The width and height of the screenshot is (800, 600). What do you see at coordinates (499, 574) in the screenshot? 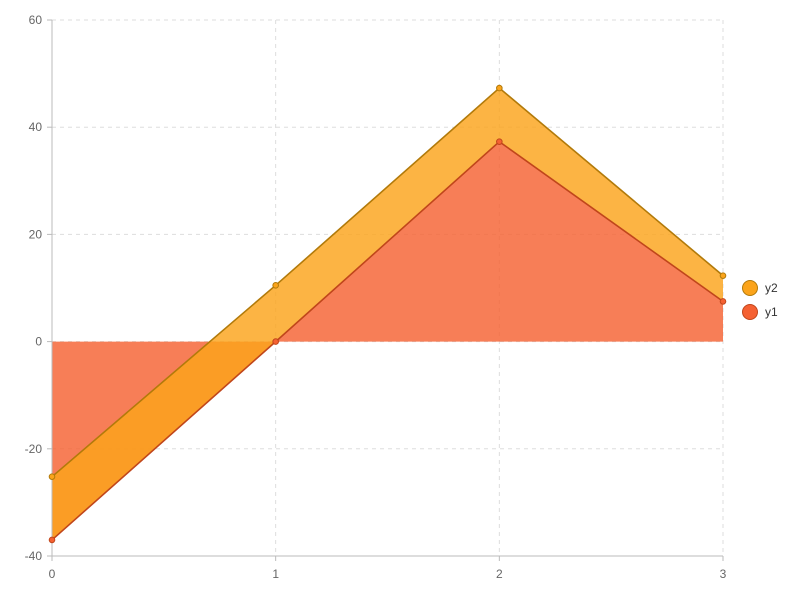
I see `x-tick-label: 2` at bounding box center [499, 574].